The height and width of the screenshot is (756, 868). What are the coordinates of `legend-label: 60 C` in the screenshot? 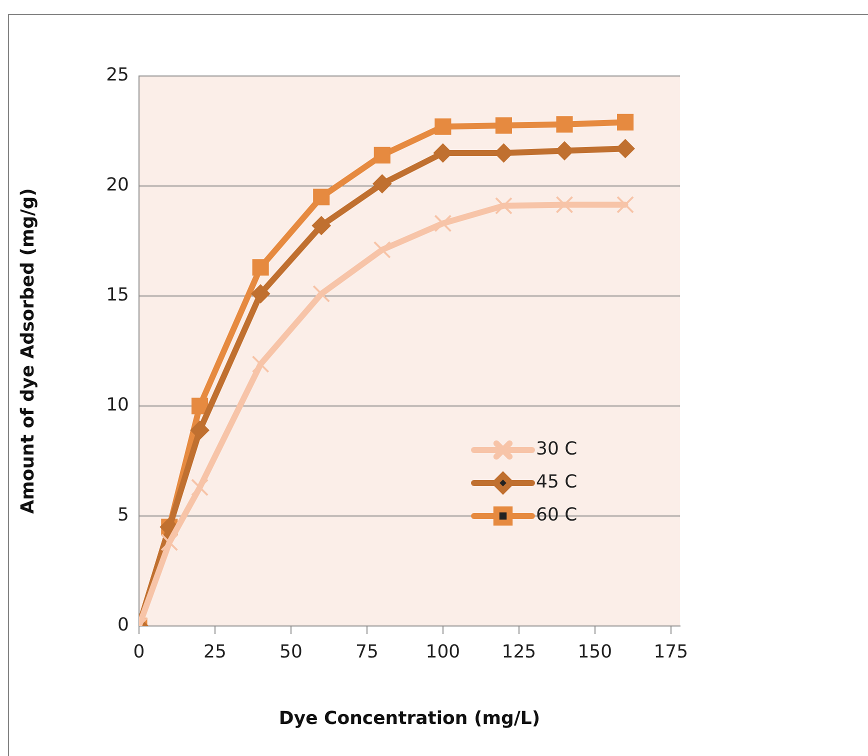 It's located at (557, 515).